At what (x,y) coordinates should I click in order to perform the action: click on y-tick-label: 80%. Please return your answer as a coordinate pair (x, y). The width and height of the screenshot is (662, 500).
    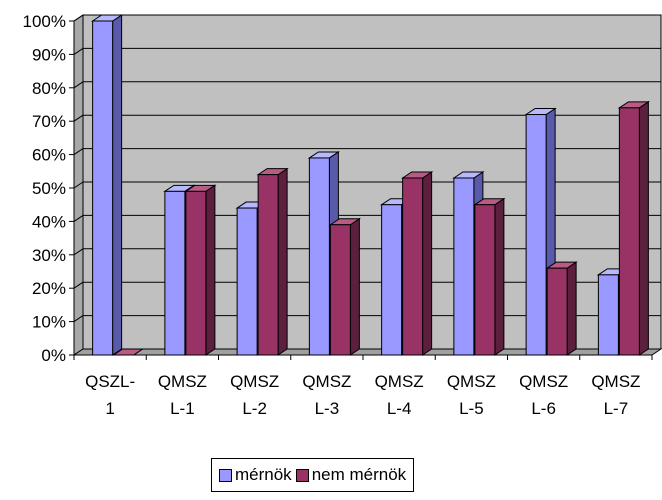
    Looking at the image, I should click on (49, 88).